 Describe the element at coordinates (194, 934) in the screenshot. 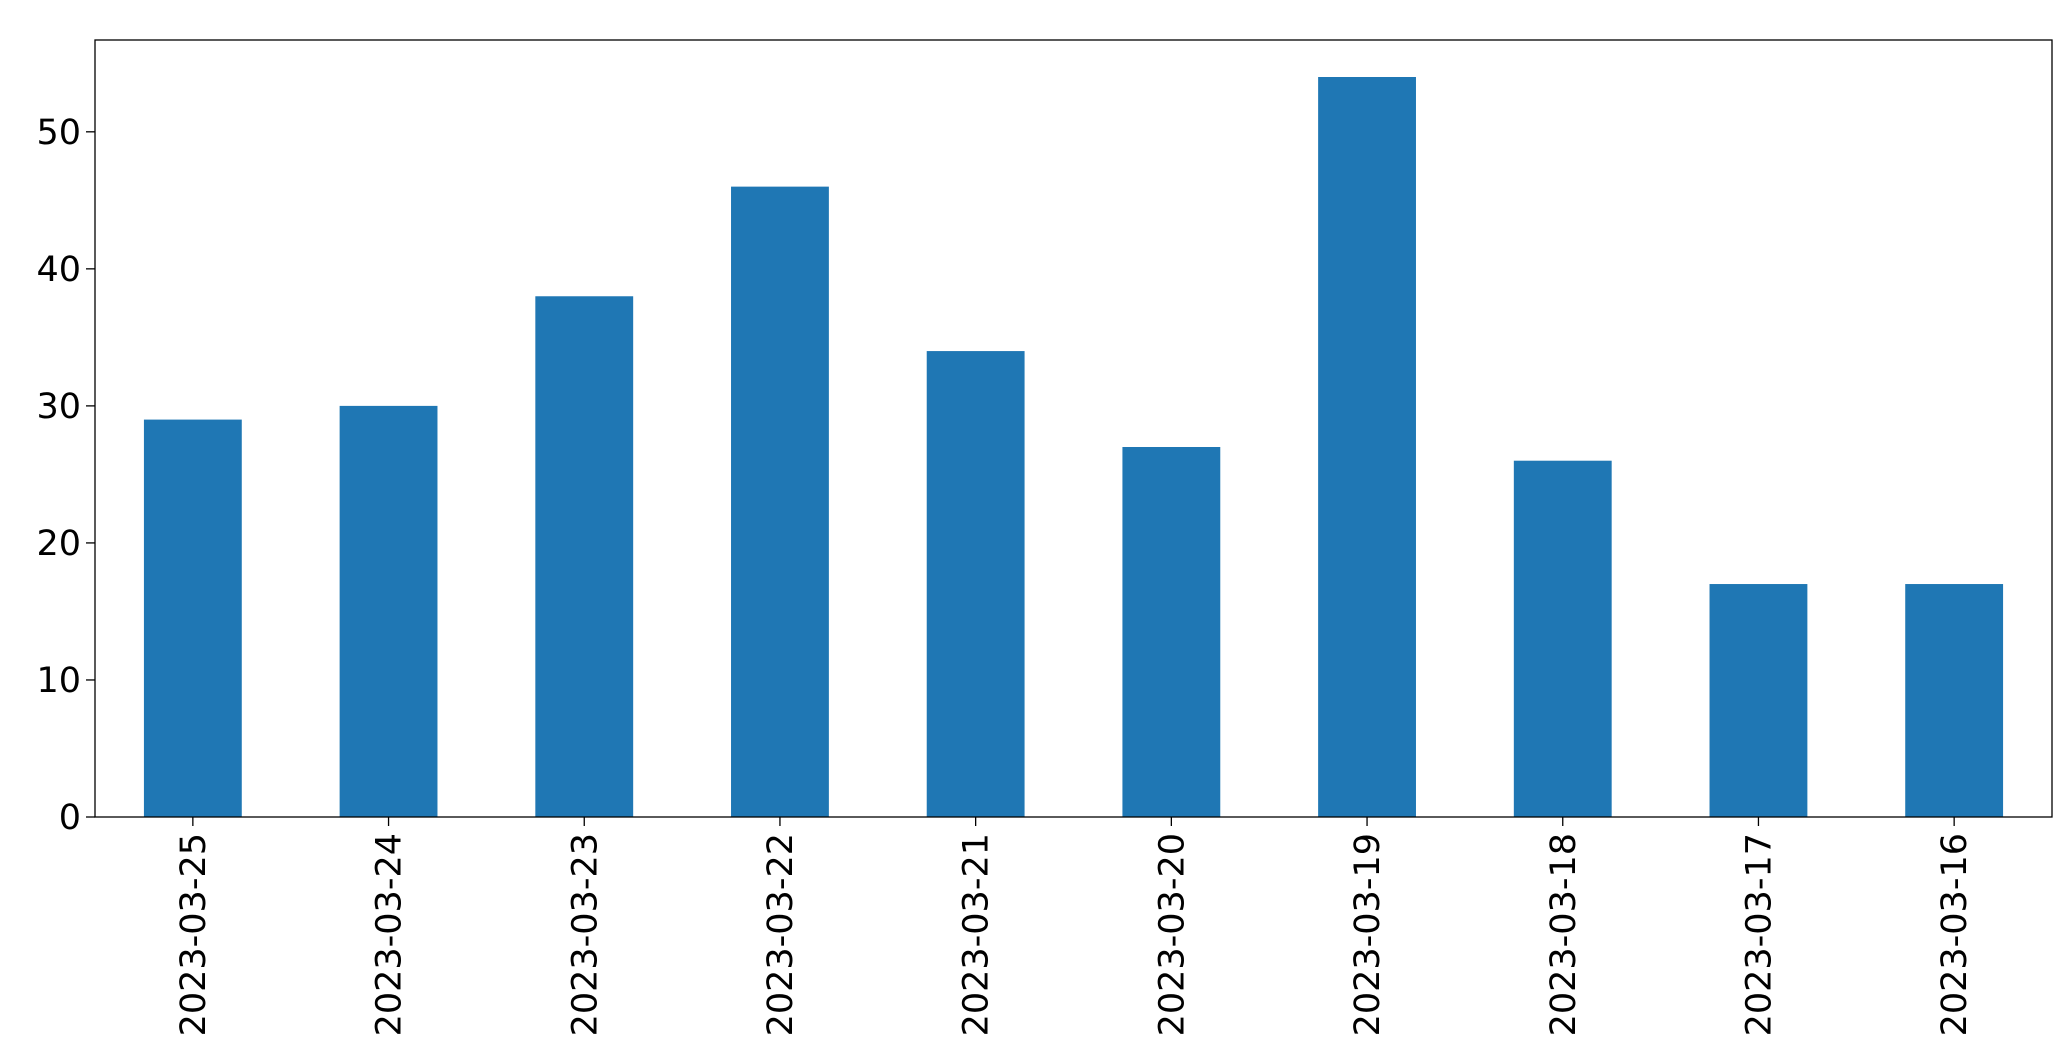

I see `x-tick-label: 2023-03-25` at that location.